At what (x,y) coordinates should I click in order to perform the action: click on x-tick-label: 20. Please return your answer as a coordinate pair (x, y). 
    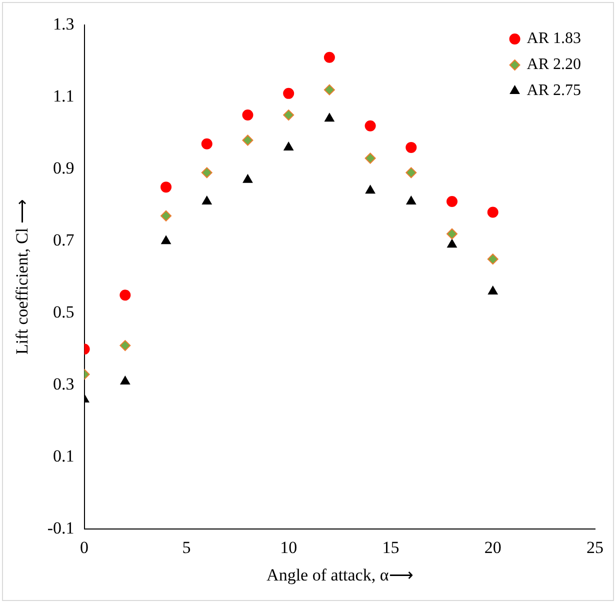
    Looking at the image, I should click on (493, 547).